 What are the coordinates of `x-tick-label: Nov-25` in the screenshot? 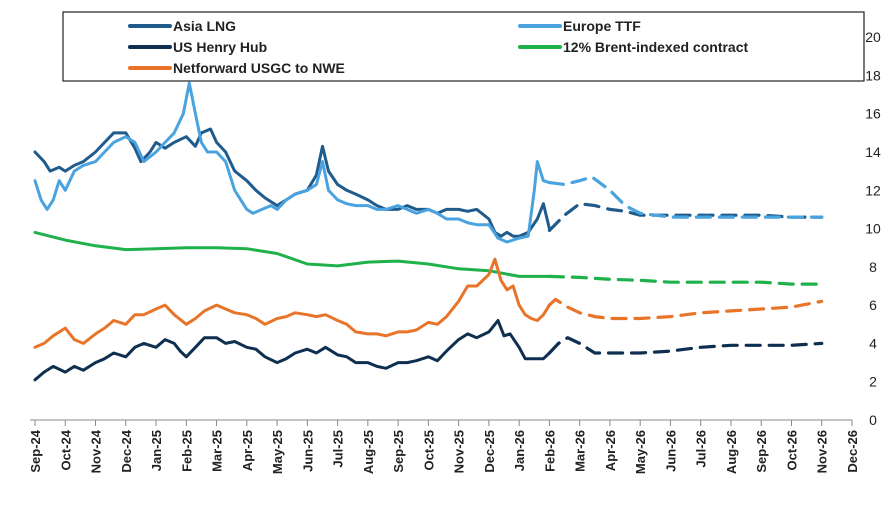 It's located at (459, 451).